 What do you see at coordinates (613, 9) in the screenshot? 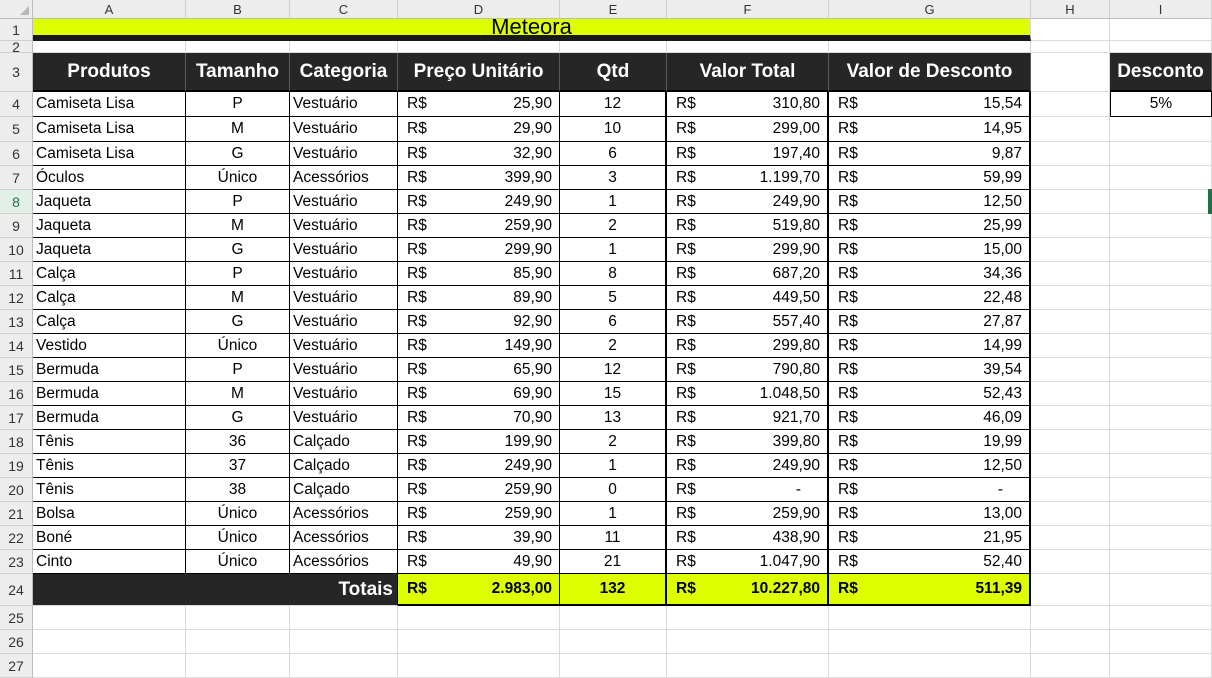
I see `column-header-e: E` at bounding box center [613, 9].